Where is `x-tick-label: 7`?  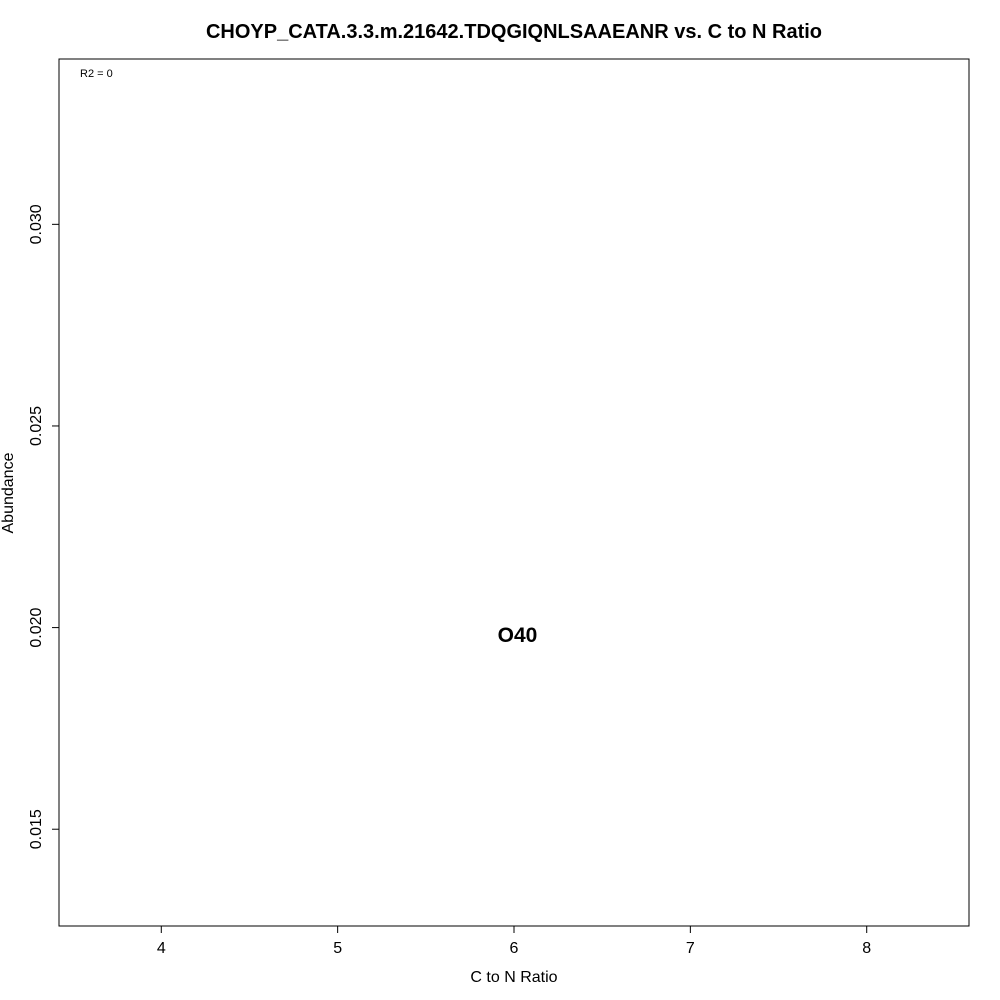
x-tick-label: 7 is located at coordinates (690, 948).